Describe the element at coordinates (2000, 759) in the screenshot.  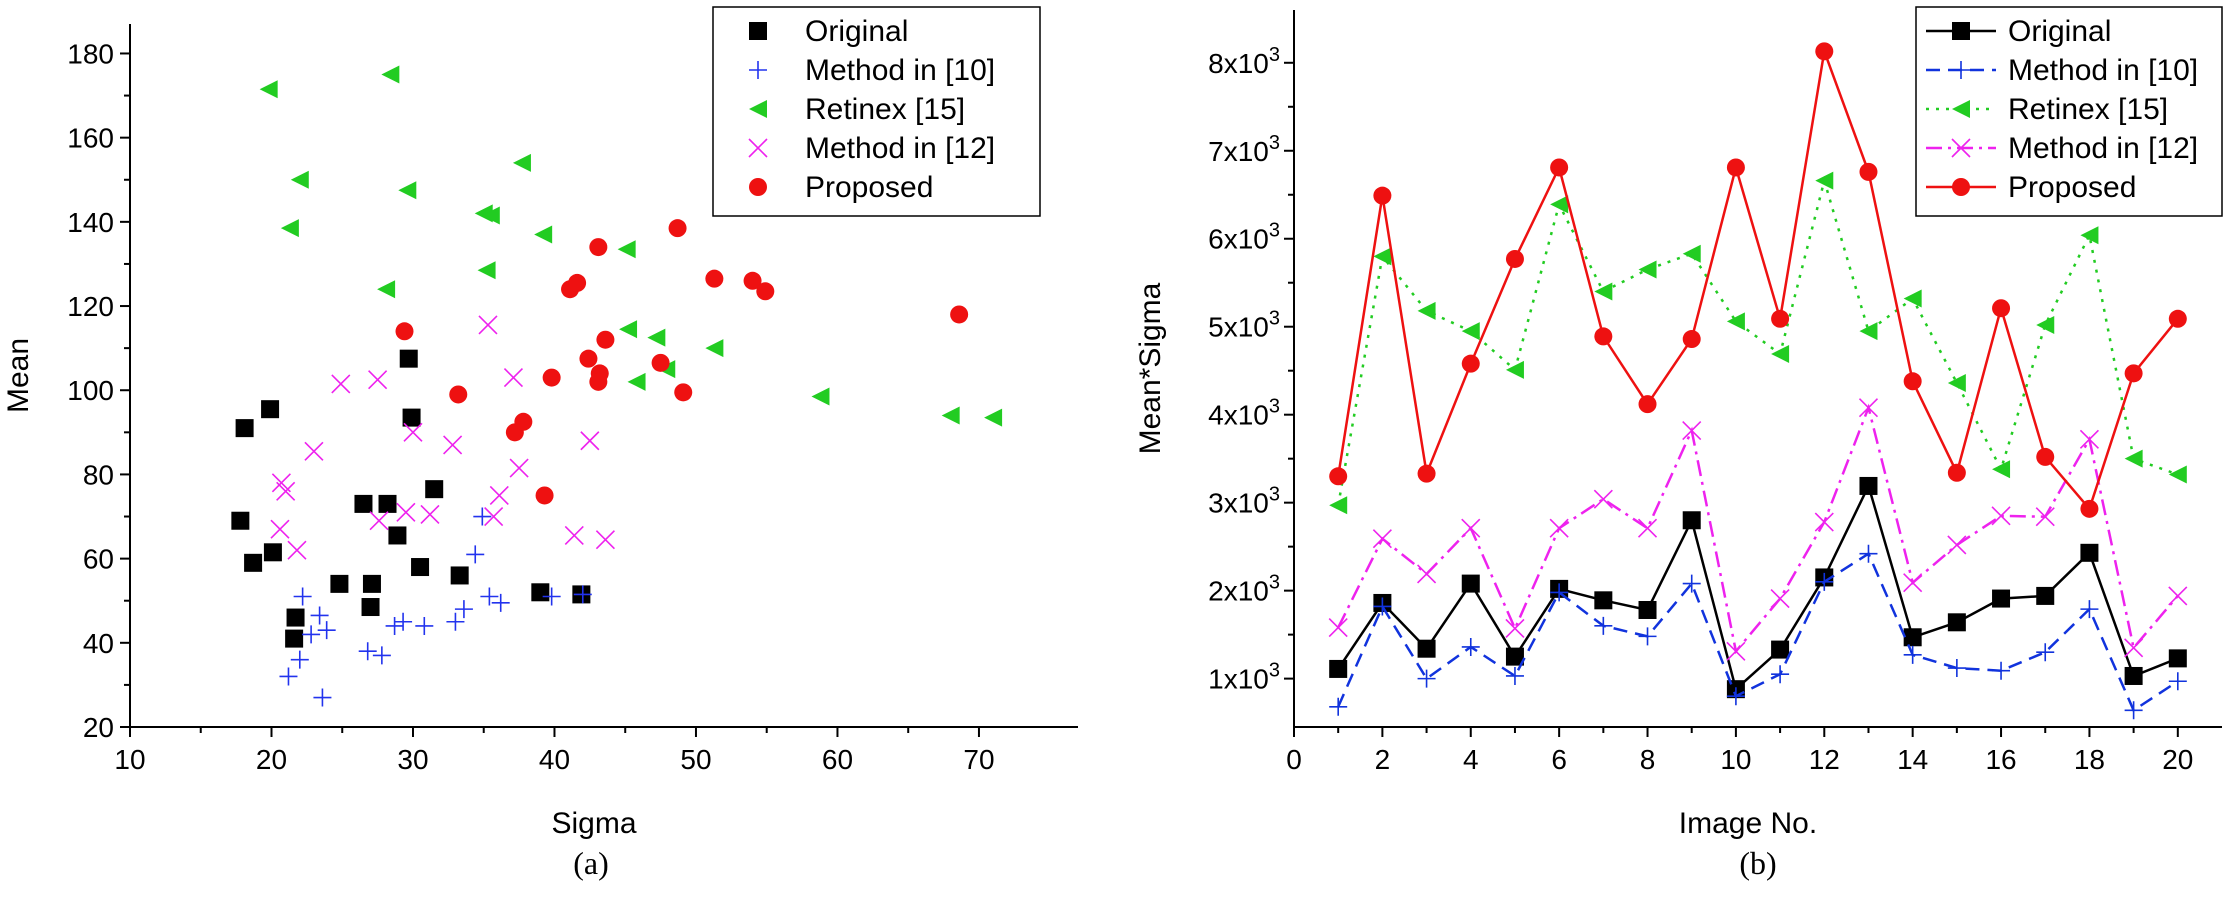
I see `x-tick-label: 16` at that location.